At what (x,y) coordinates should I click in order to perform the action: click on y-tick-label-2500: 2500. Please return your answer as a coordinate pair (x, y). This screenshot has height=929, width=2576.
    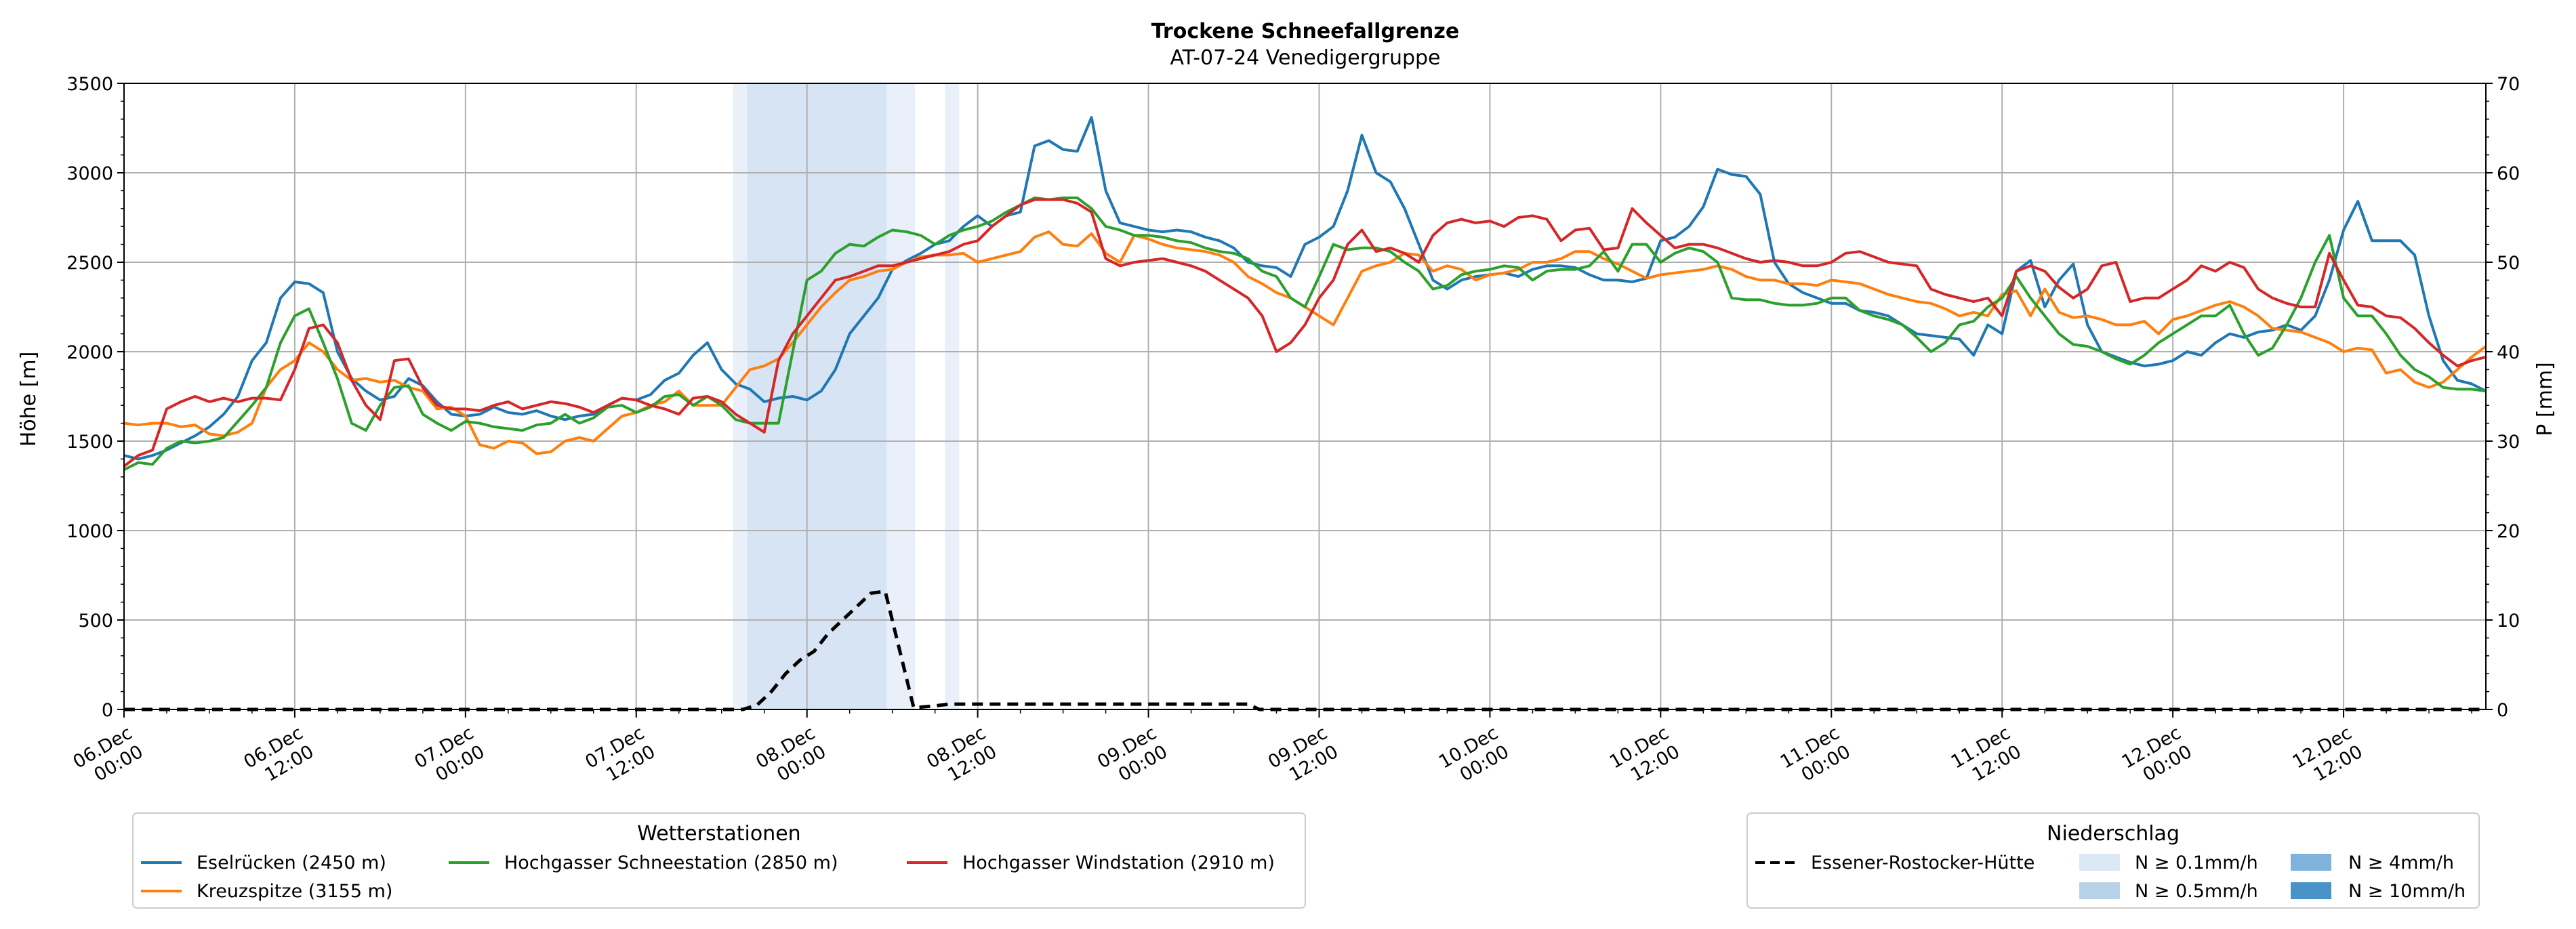
    Looking at the image, I should click on (90, 263).